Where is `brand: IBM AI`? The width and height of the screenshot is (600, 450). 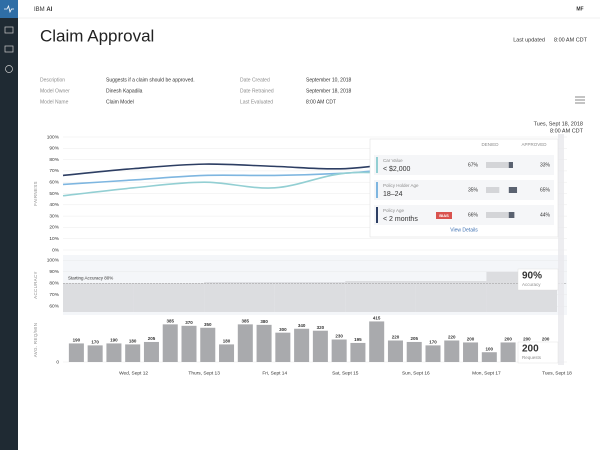 brand: IBM AI is located at coordinates (43, 10).